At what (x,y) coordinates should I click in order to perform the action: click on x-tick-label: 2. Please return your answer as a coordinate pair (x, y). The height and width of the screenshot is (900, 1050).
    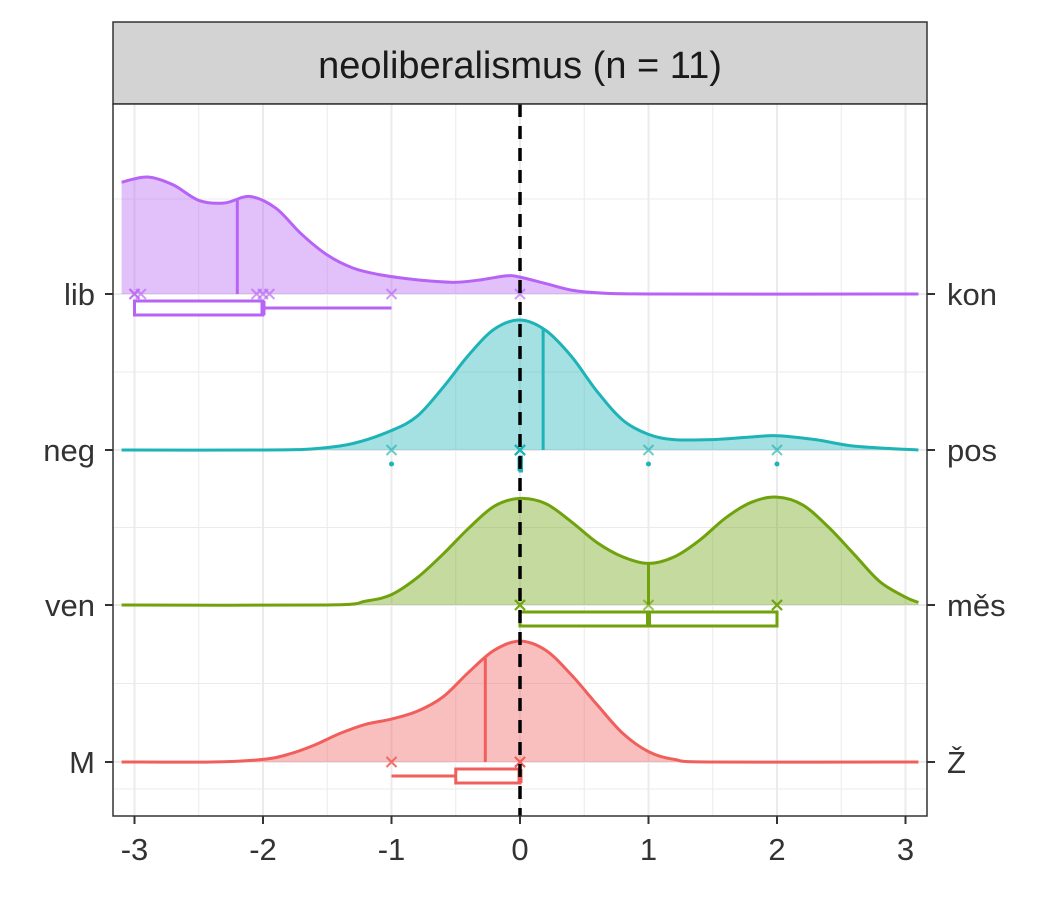
    Looking at the image, I should click on (776, 849).